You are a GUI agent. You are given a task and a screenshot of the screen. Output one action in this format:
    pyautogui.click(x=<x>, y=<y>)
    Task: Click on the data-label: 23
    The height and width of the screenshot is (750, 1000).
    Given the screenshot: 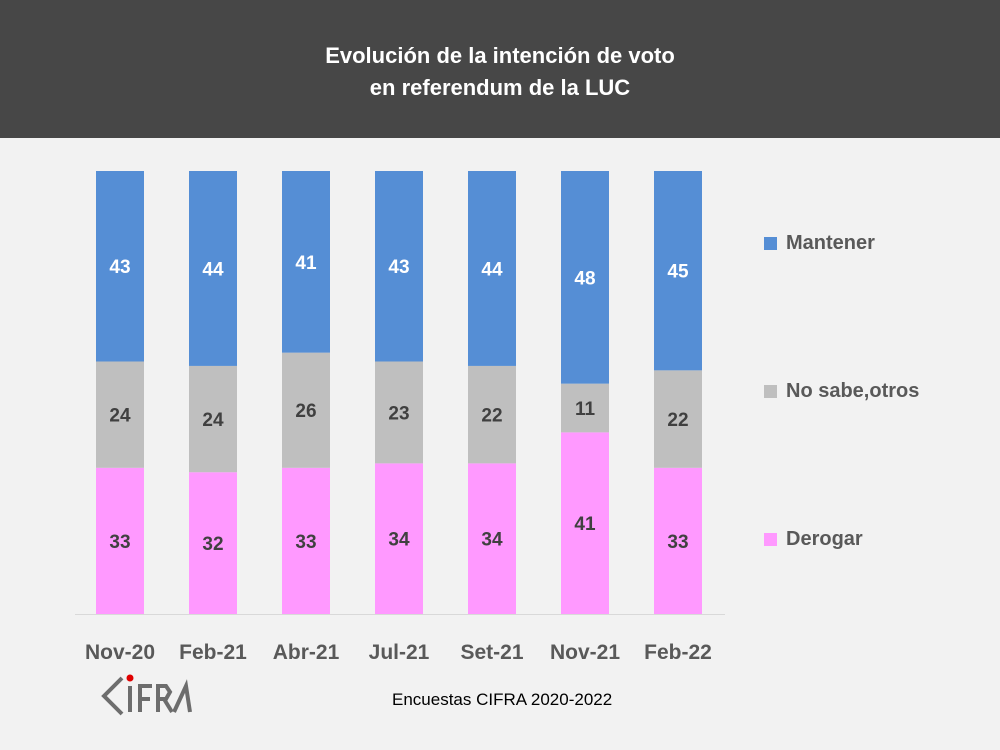 What is the action you would take?
    pyautogui.click(x=398, y=413)
    